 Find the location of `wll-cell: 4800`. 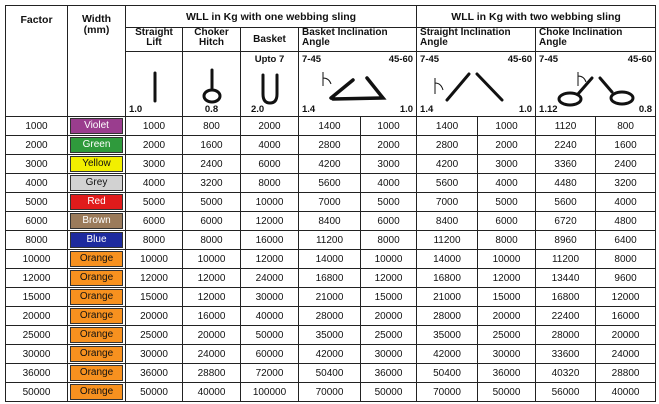

wll-cell: 4800 is located at coordinates (626, 221).